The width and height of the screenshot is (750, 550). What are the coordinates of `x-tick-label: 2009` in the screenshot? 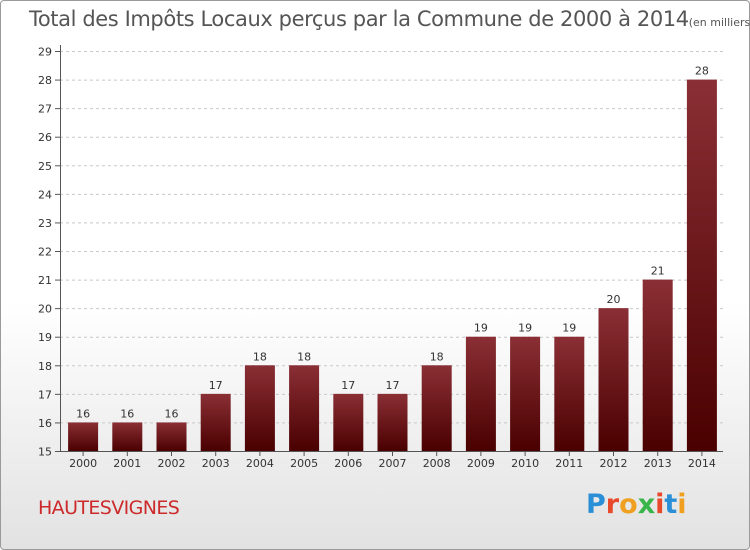 It's located at (481, 463).